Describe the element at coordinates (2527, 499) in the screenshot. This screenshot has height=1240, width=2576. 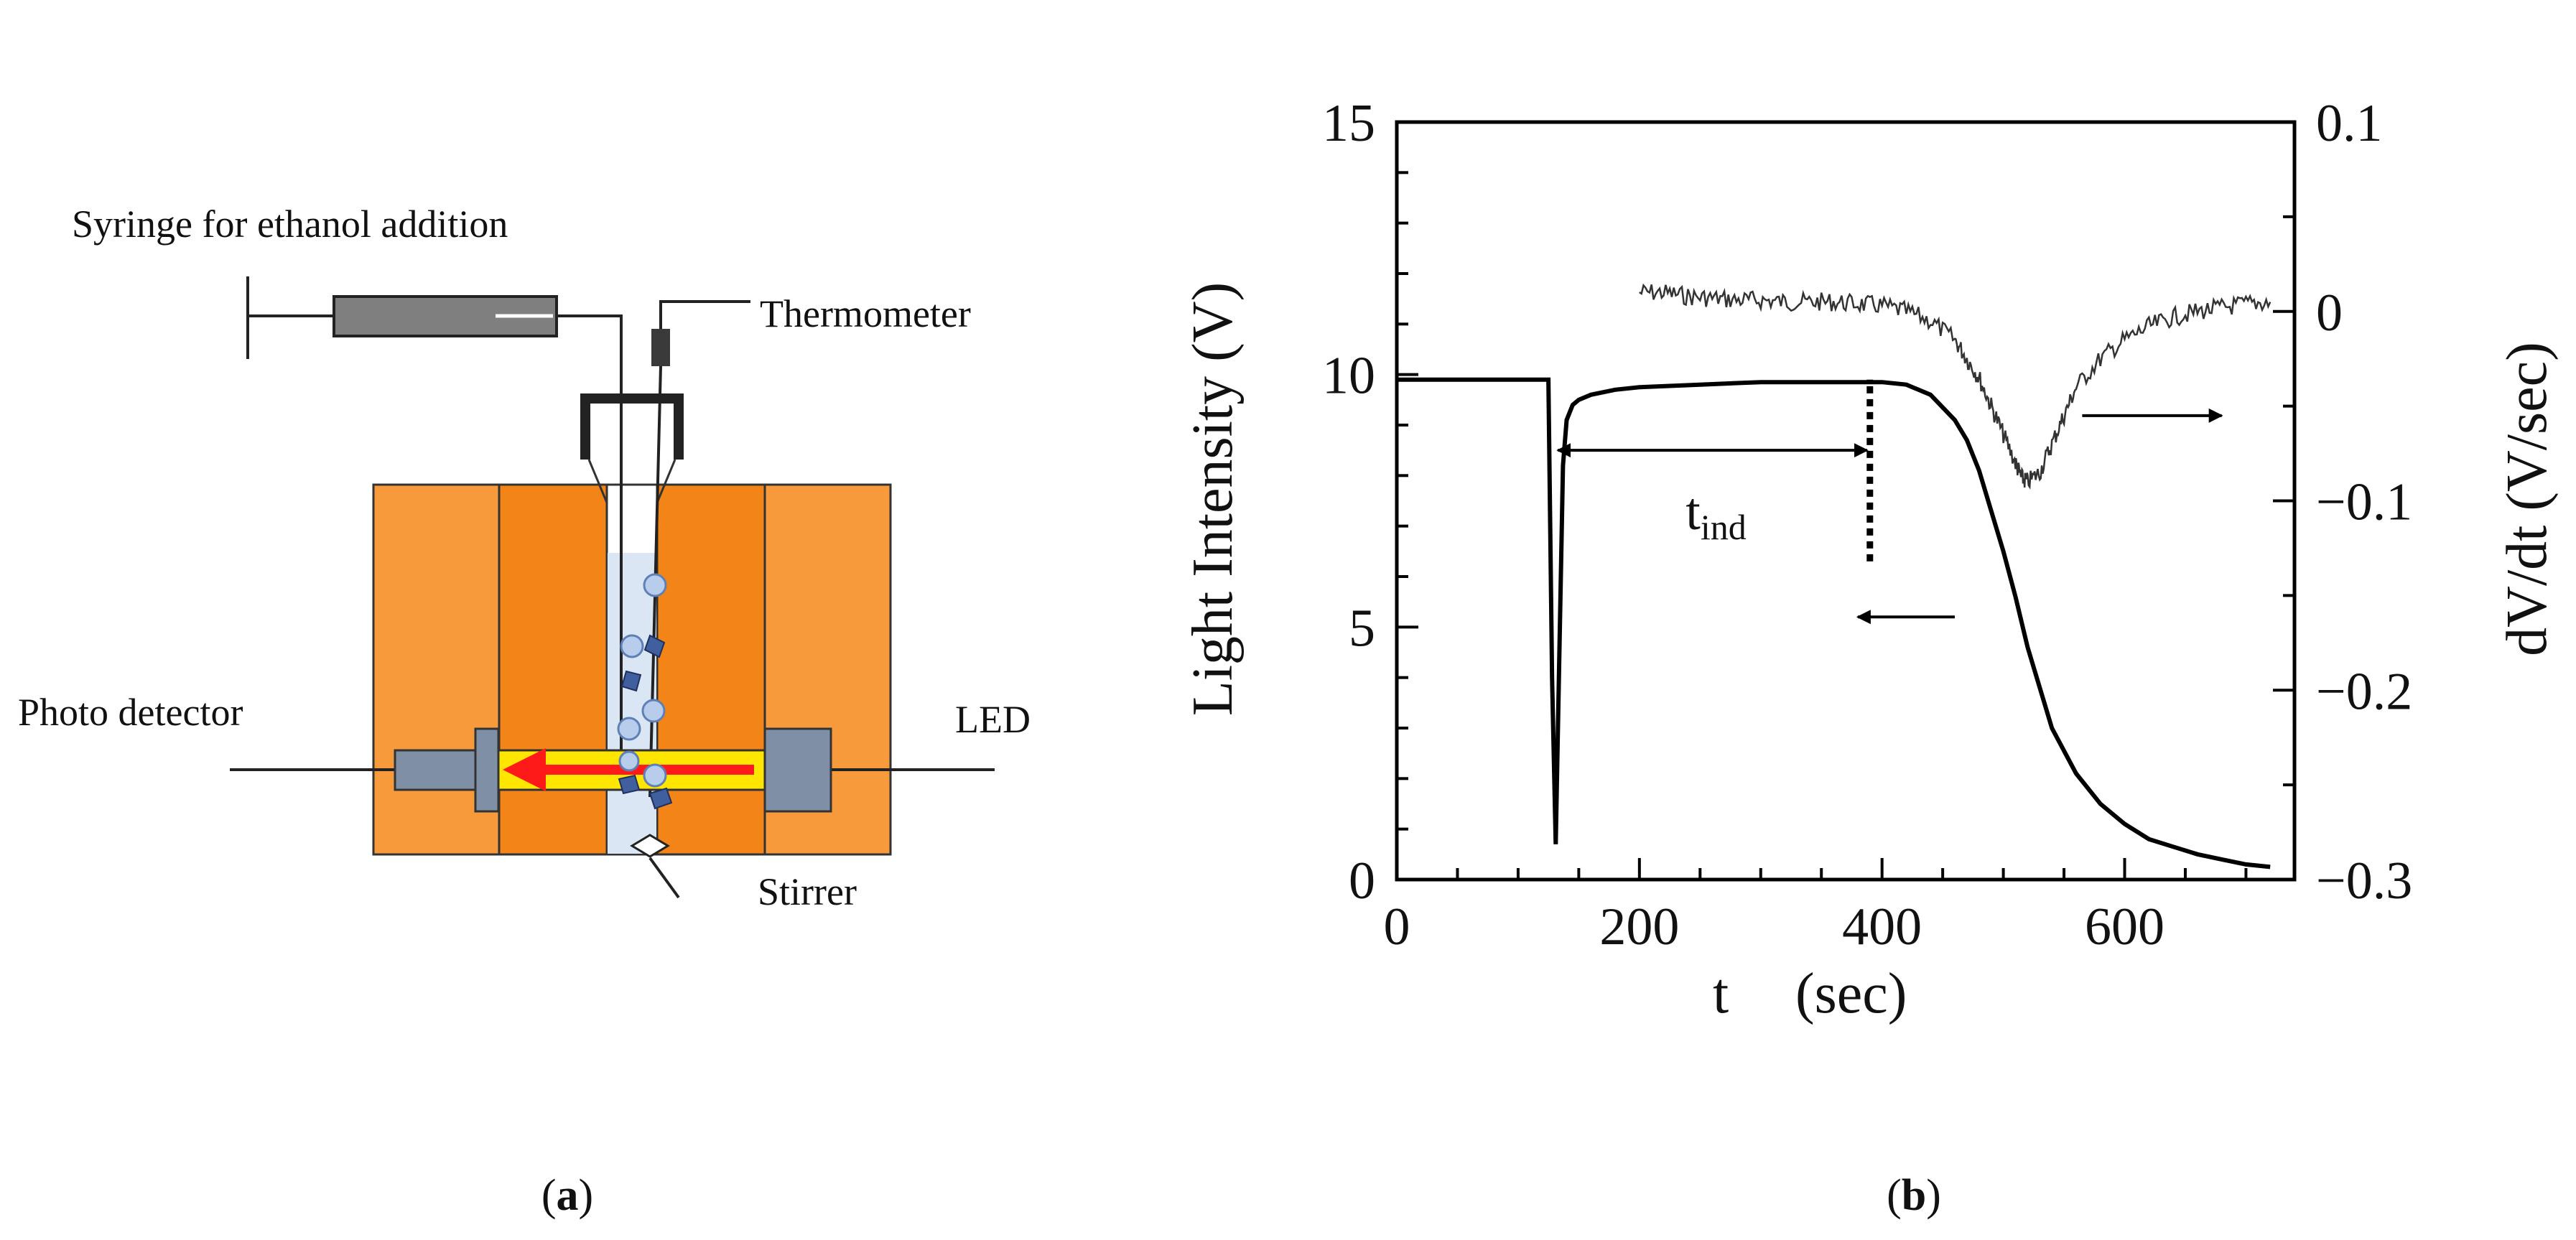
I see `y2-axis-title: dV/dt (V/sec)` at that location.